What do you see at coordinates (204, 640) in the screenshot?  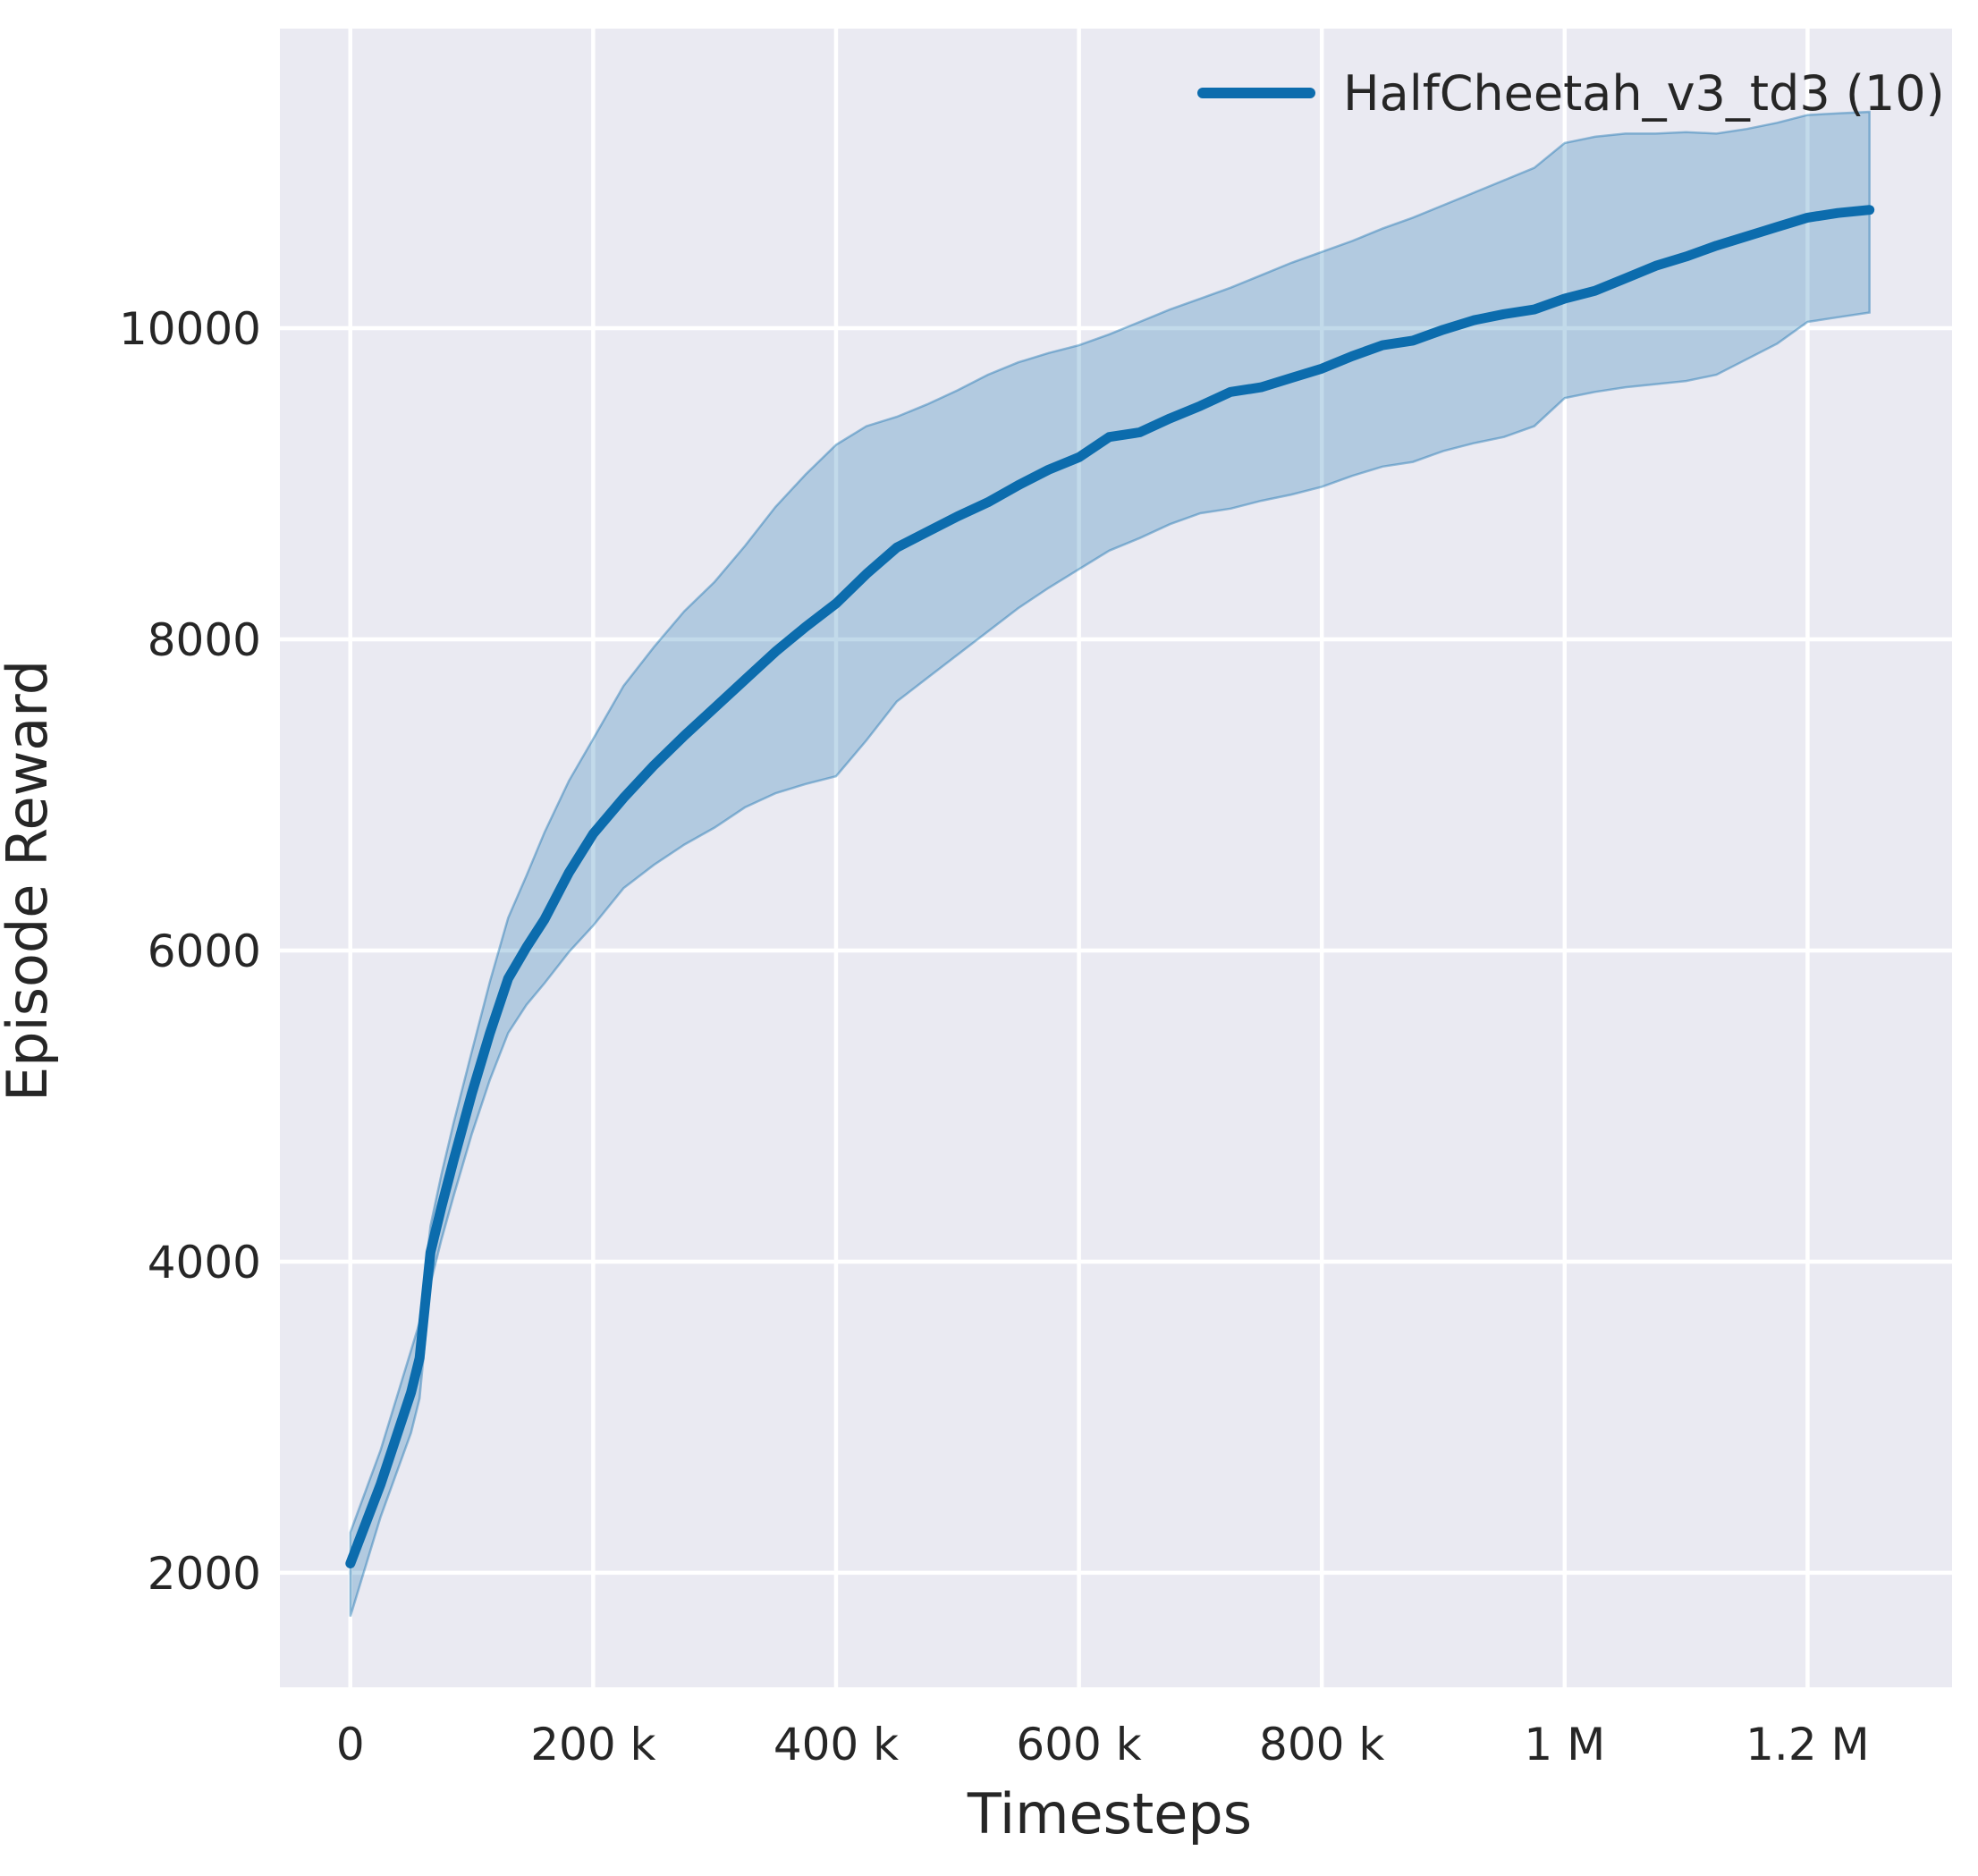 I see `y-tick-label: 8000` at bounding box center [204, 640].